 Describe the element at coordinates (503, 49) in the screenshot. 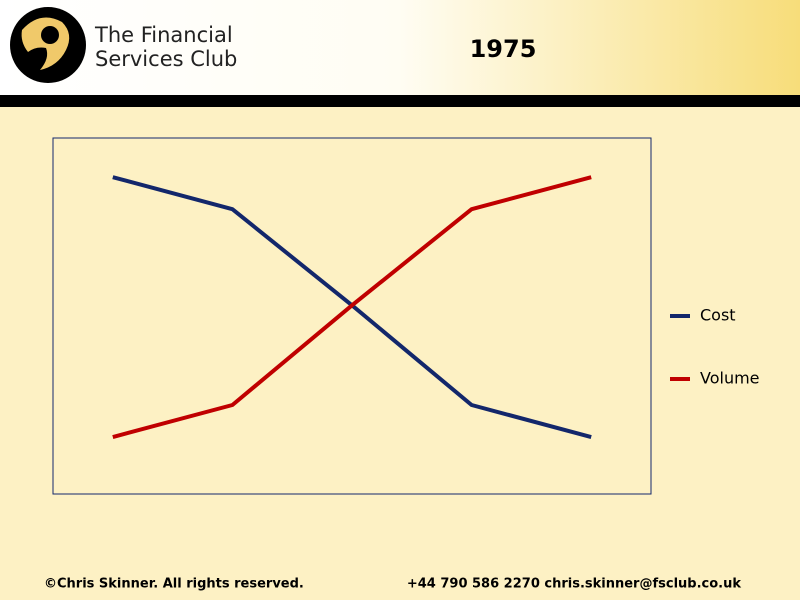

I see `chart-title: 1975` at that location.